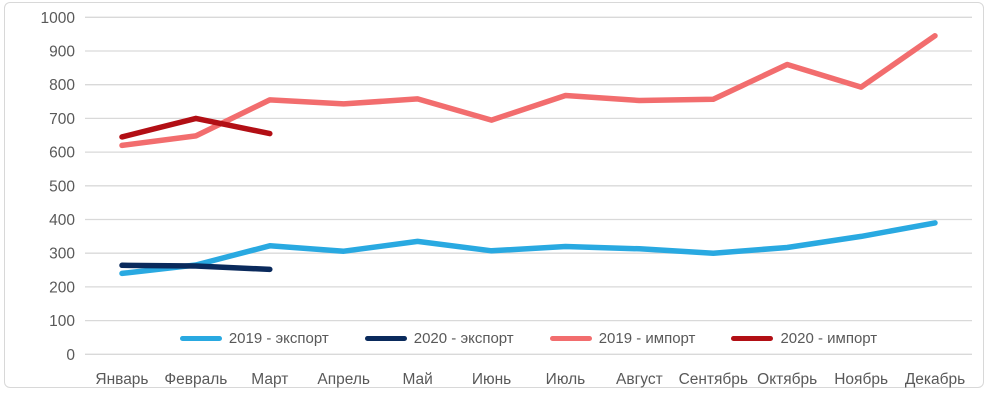  I want to click on x-axis-tick-label: Февраль, so click(195, 379).